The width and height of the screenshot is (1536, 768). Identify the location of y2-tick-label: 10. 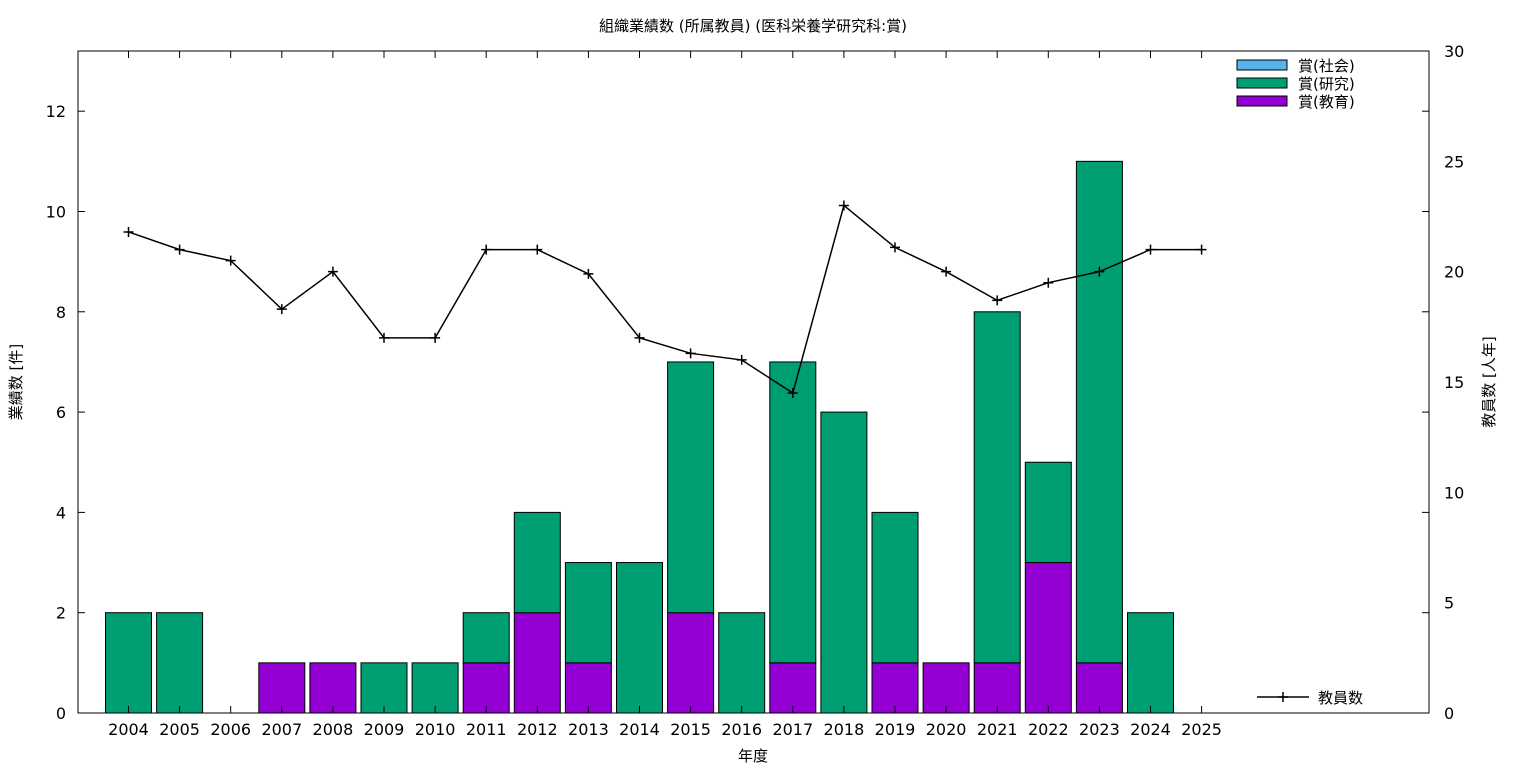
(1454, 492).